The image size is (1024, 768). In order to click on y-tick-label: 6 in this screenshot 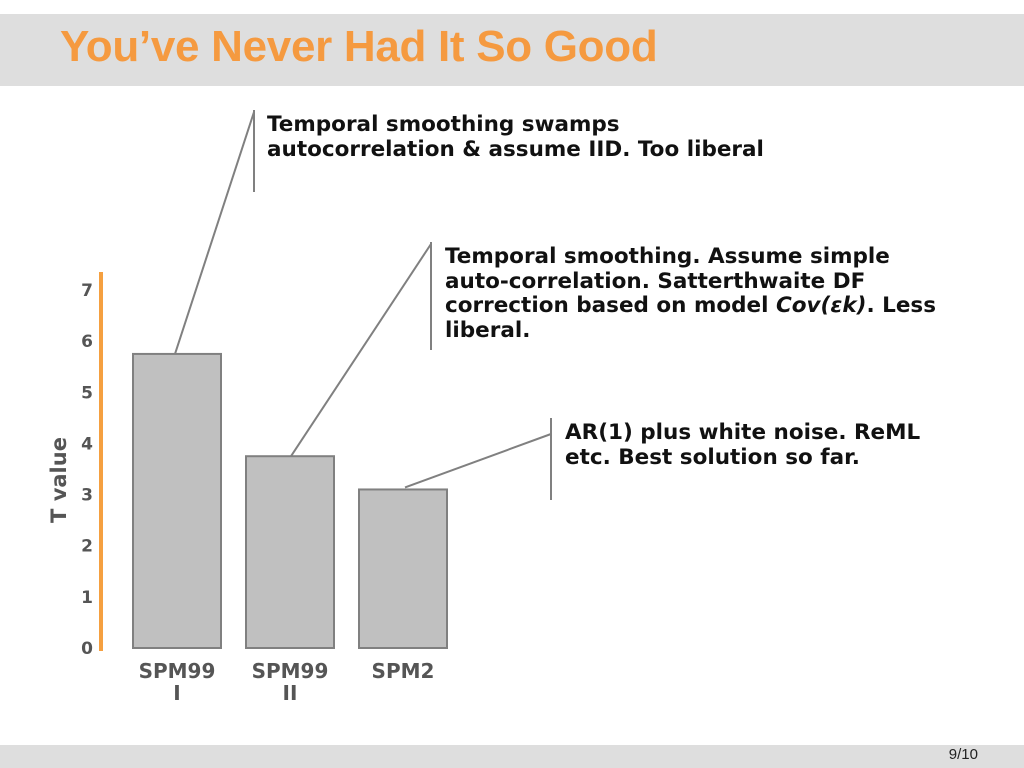, I will do `click(87, 342)`.